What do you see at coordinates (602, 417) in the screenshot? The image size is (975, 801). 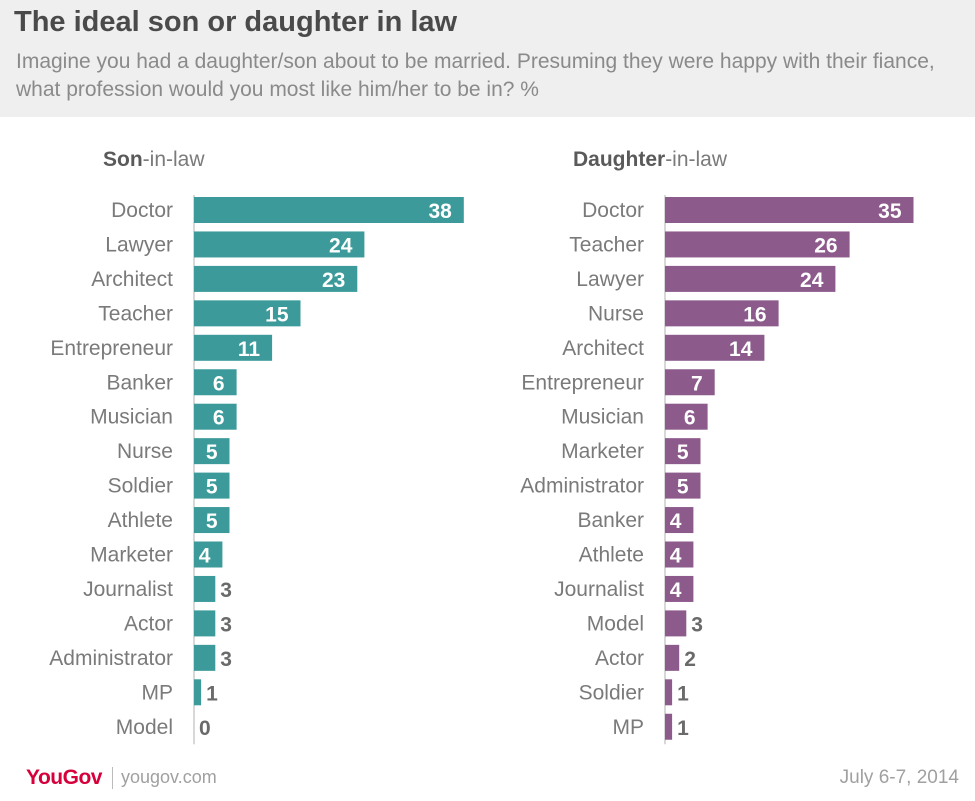 I see `daughter-category-label: Musician` at bounding box center [602, 417].